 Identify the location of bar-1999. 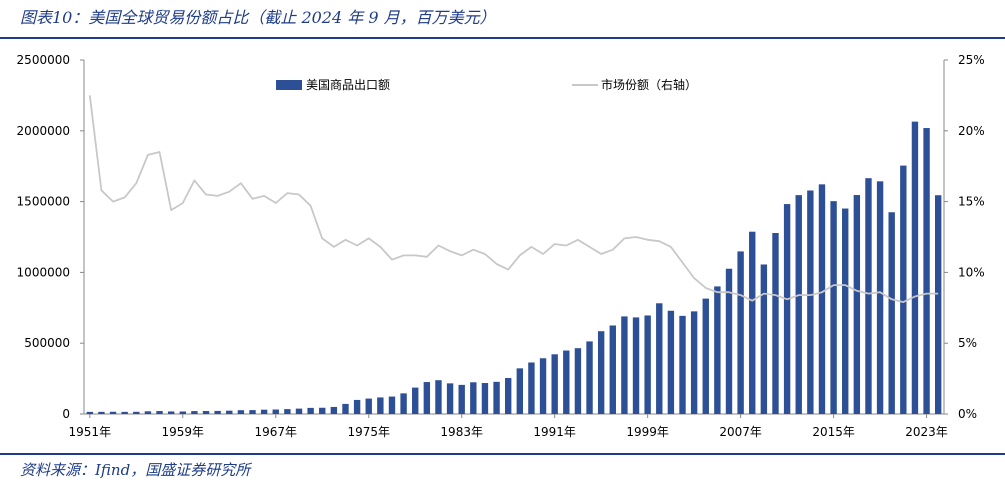
(647, 364).